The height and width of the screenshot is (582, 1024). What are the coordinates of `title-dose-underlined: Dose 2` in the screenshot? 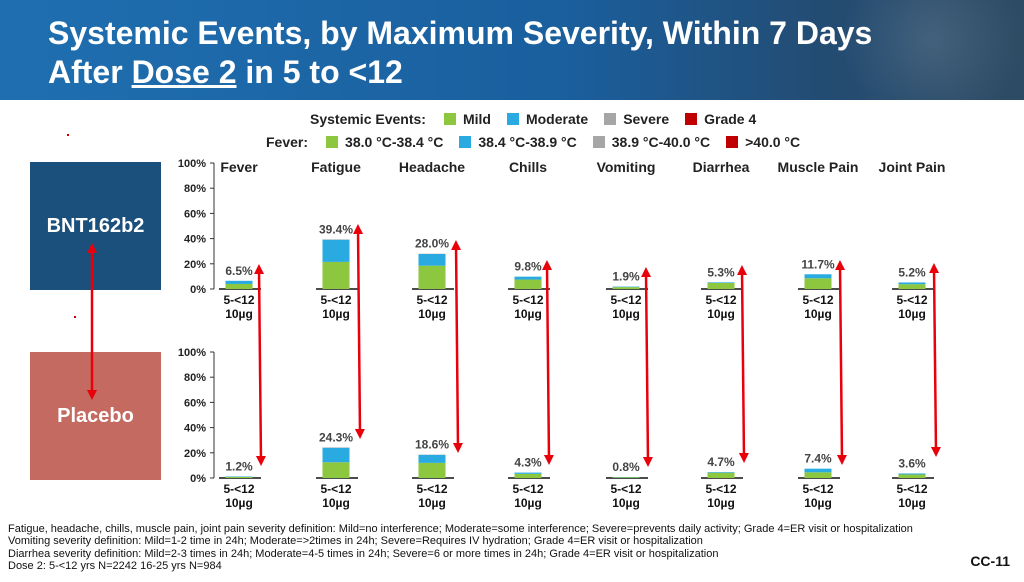 It's located at (184, 72).